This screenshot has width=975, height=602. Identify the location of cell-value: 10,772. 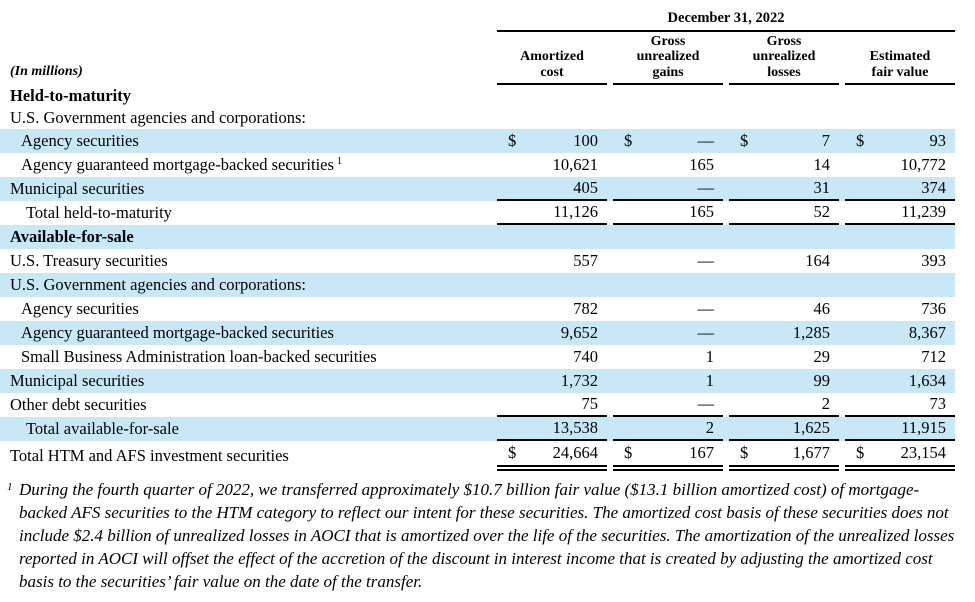
(923, 164).